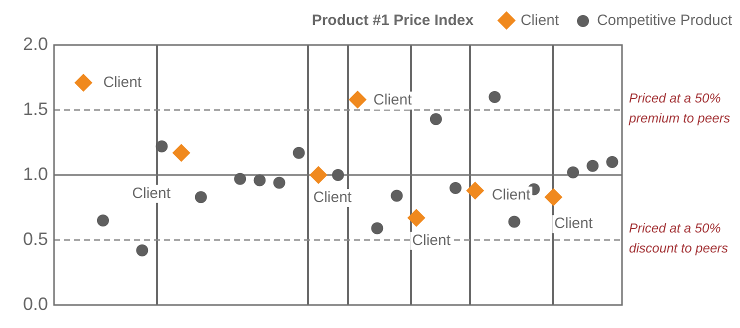  Describe the element at coordinates (664, 20) in the screenshot. I see `legend-label: Competitive Product` at that location.